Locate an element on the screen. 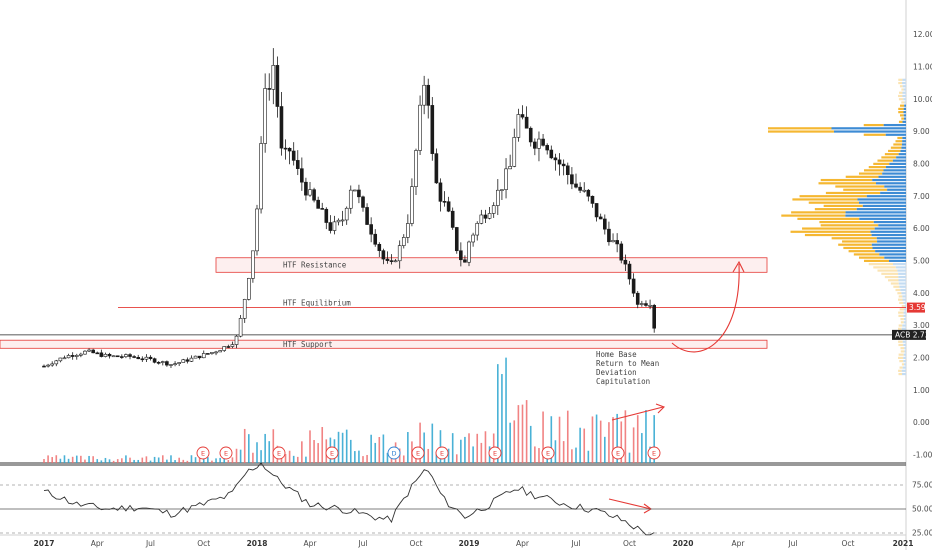 The image size is (932, 550). marker-label: E is located at coordinates (442, 453).